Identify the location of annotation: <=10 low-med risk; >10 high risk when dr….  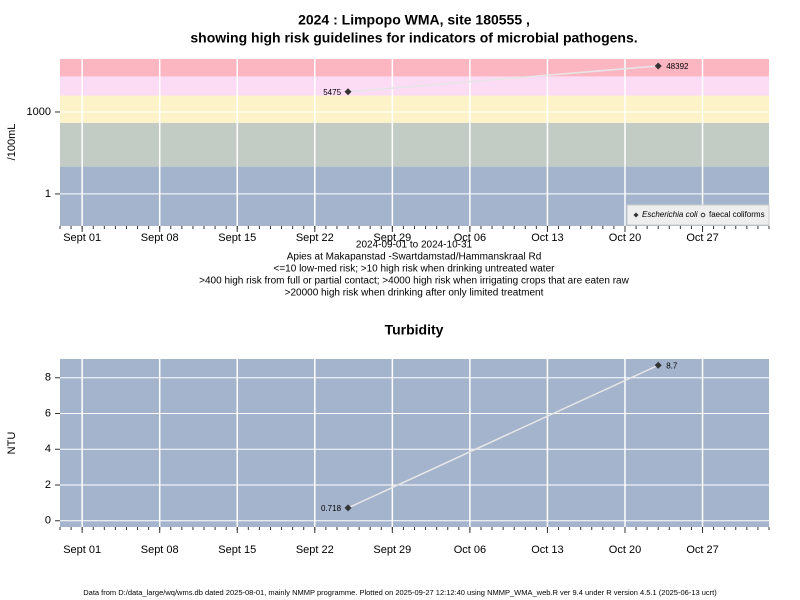
(415, 269).